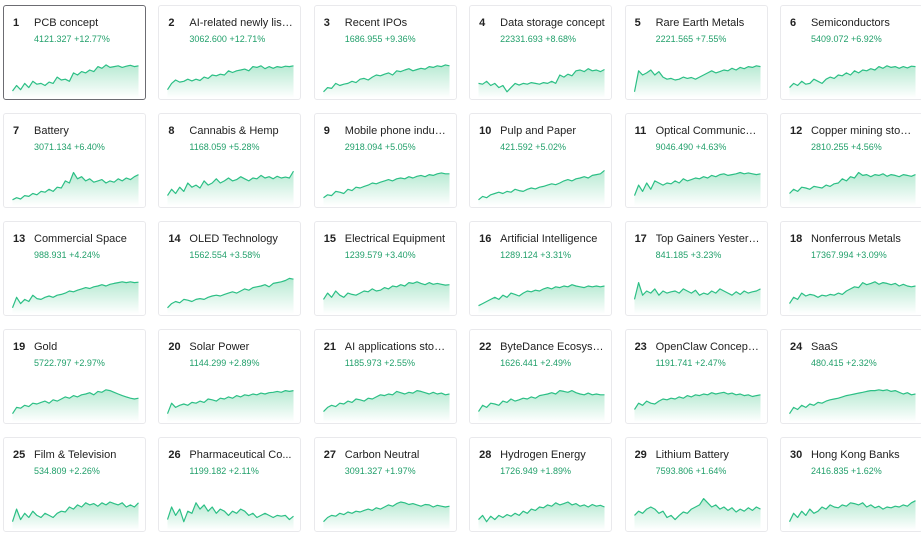  What do you see at coordinates (74, 160) in the screenshot?
I see `sector-card: 7 Battery 3071.134 +6.40%` at bounding box center [74, 160].